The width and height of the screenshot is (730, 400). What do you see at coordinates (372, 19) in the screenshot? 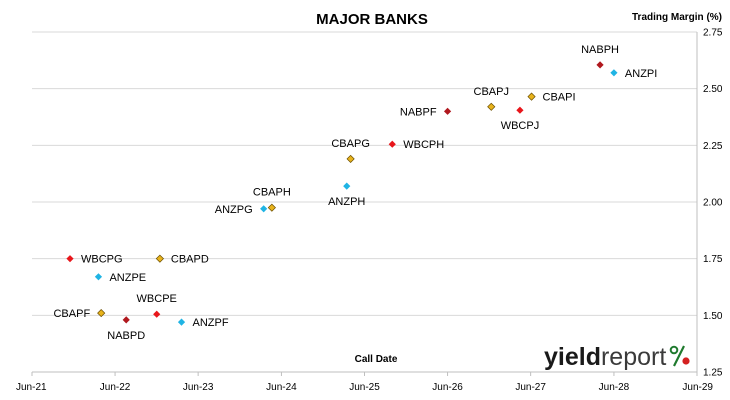
I see `chart-title: MAJOR BANKS` at bounding box center [372, 19].